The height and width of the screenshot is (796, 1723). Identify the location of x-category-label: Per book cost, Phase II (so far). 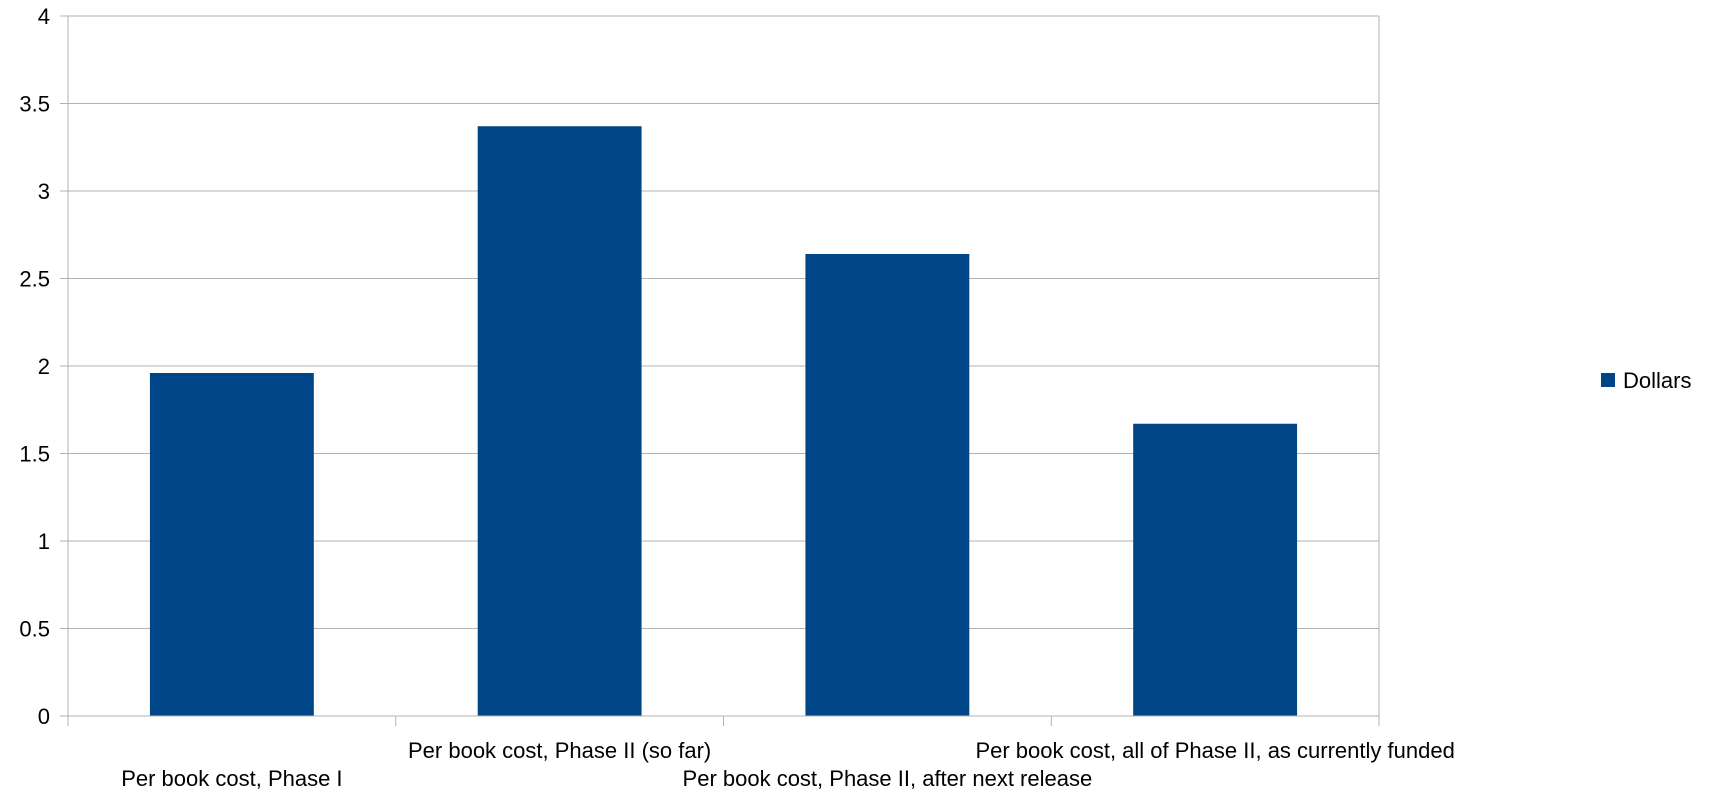
(559, 750).